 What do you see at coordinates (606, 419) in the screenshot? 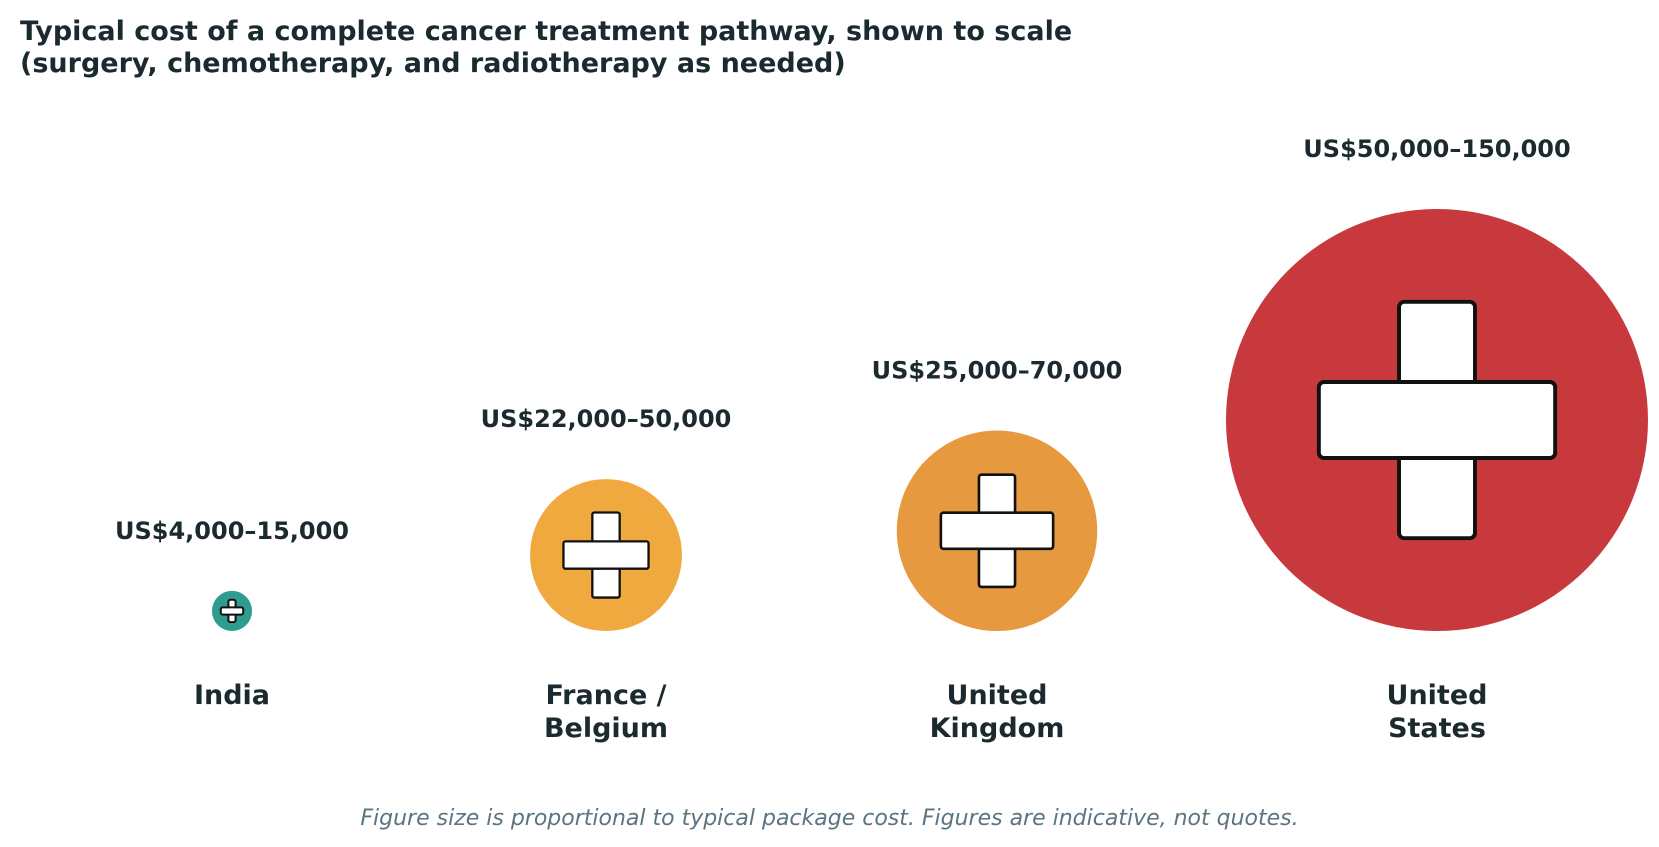
I see `value-label: US$22,000–50,000` at bounding box center [606, 419].